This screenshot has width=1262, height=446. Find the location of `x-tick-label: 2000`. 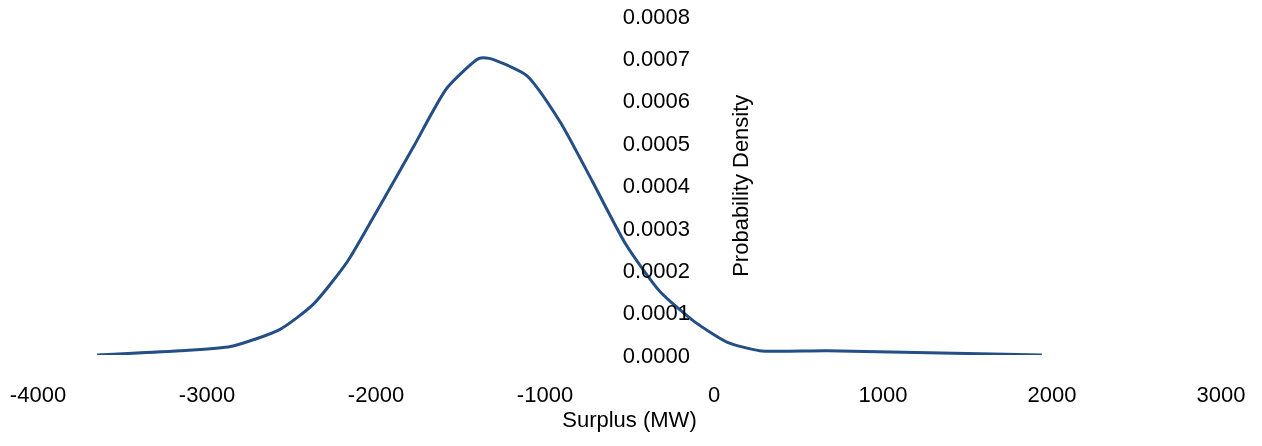

x-tick-label: 2000 is located at coordinates (1052, 394).